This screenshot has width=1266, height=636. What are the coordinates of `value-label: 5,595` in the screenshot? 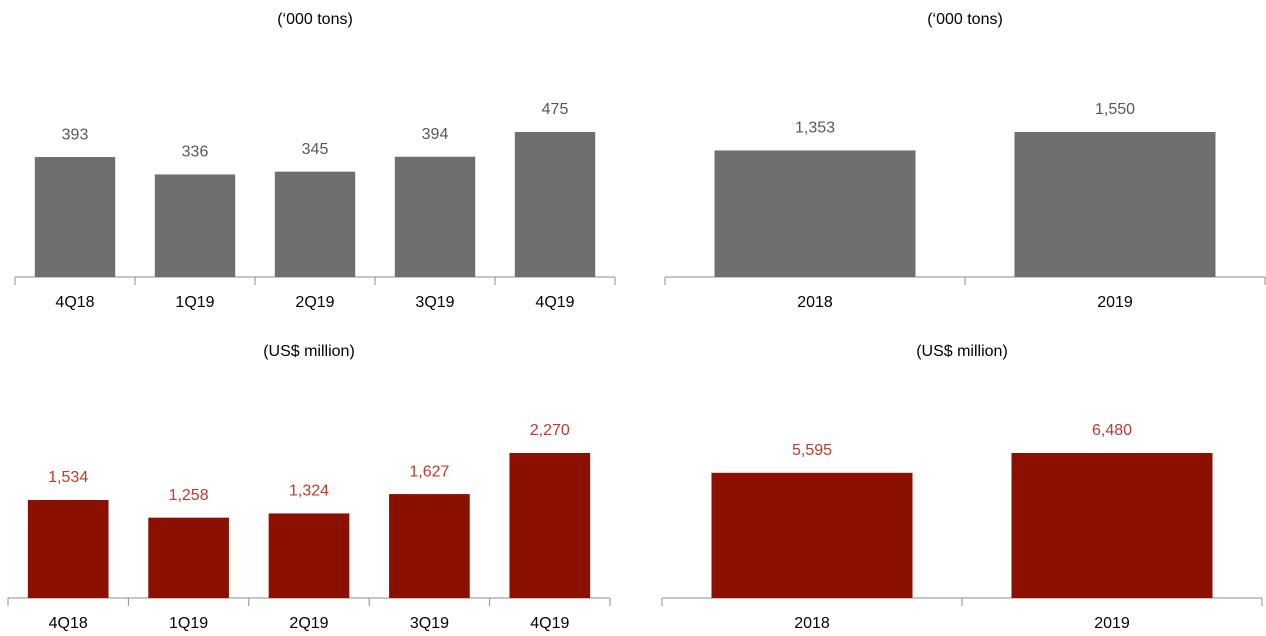 It's located at (812, 450).